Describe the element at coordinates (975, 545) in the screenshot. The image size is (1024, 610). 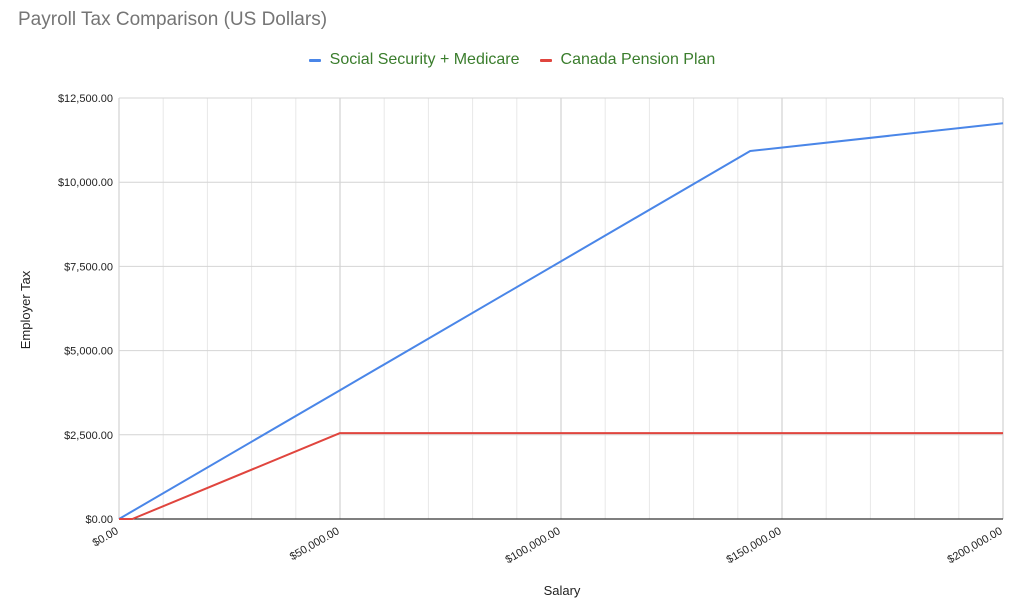
I see `x-tick-label: $200,000.00` at that location.